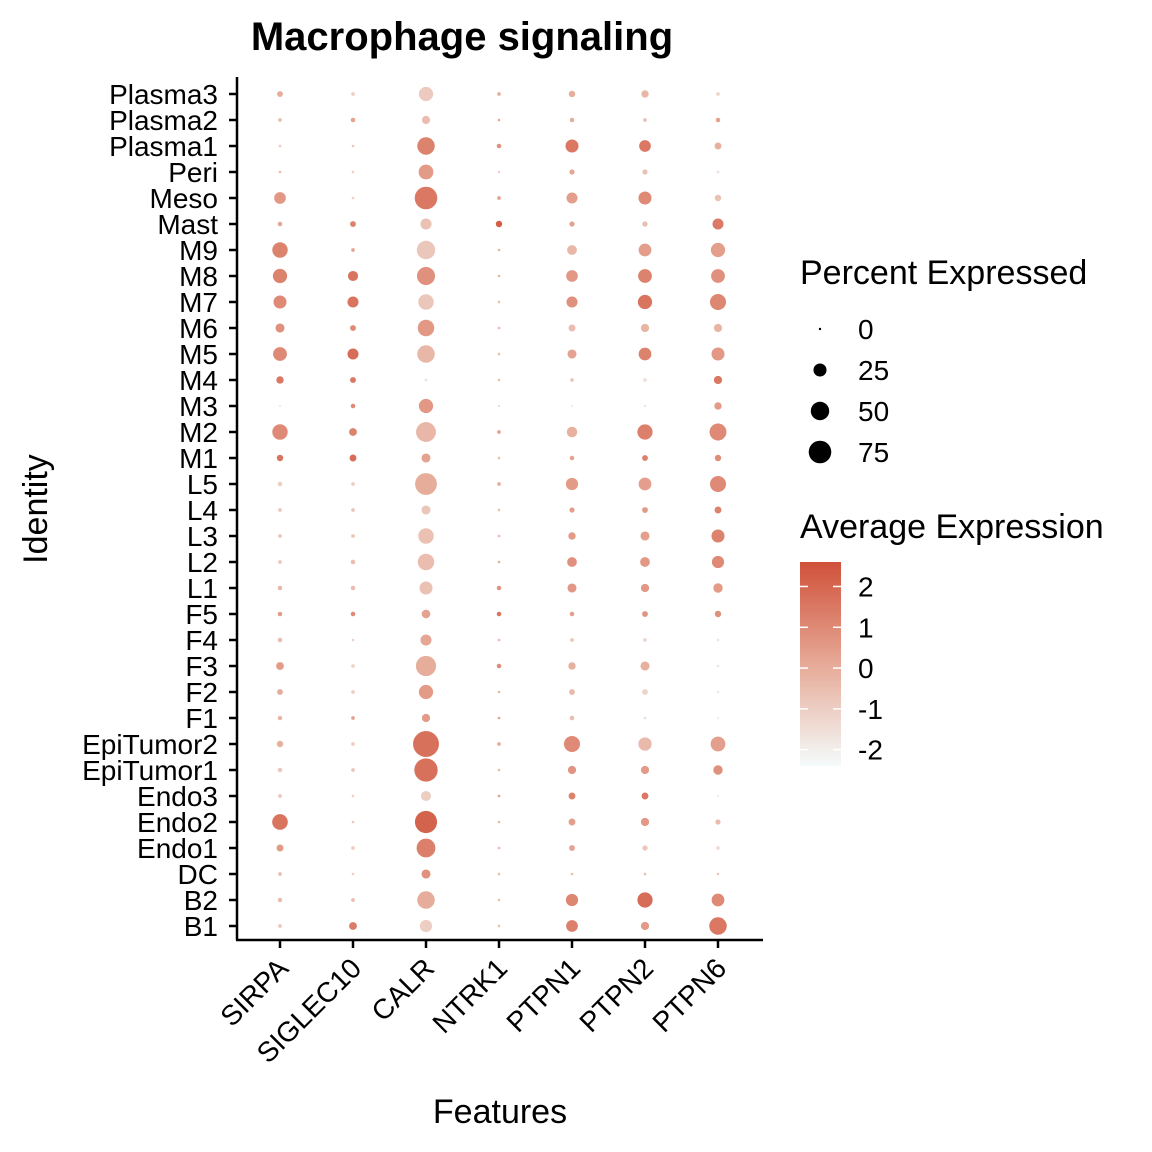 This screenshot has width=1152, height=1152. I want to click on dot-DC-PTPN1, so click(572, 874).